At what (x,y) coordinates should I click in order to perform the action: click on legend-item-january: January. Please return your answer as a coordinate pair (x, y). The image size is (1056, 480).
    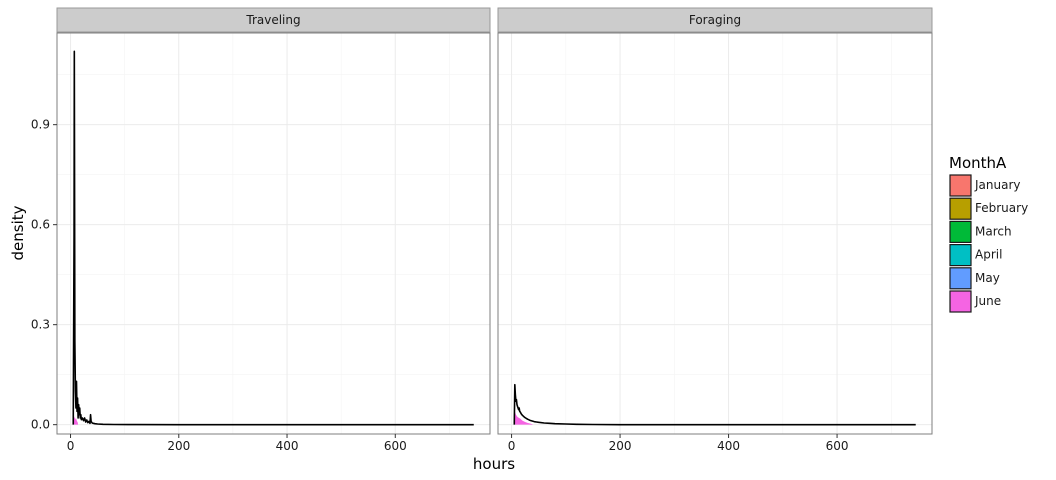
    Looking at the image, I should click on (985, 185).